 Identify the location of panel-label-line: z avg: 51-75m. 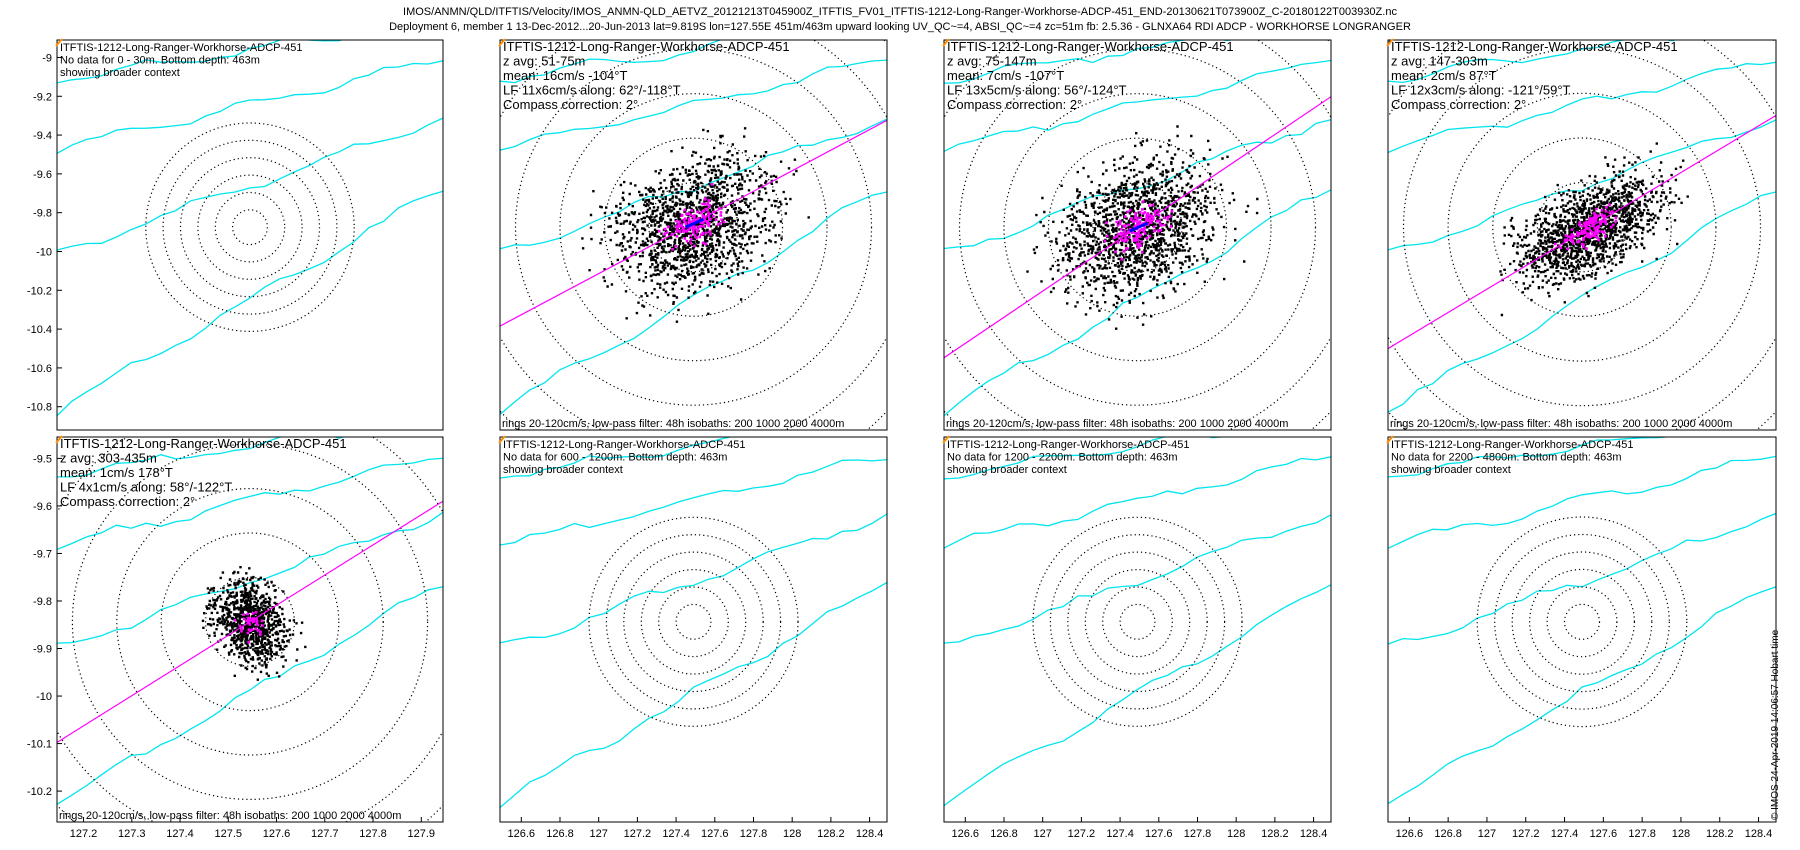
(544, 61).